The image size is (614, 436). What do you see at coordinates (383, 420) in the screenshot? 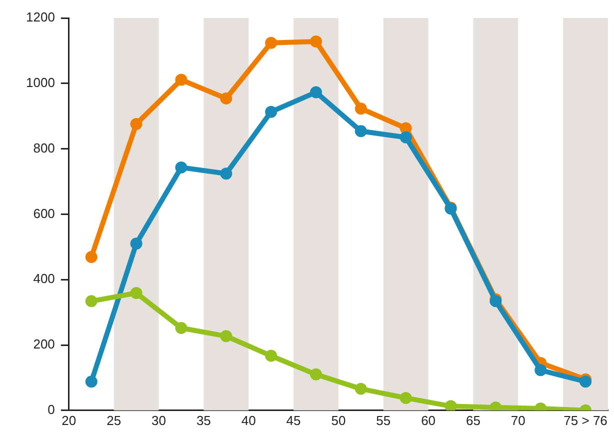
I see `x-tick-label: 55` at bounding box center [383, 420].